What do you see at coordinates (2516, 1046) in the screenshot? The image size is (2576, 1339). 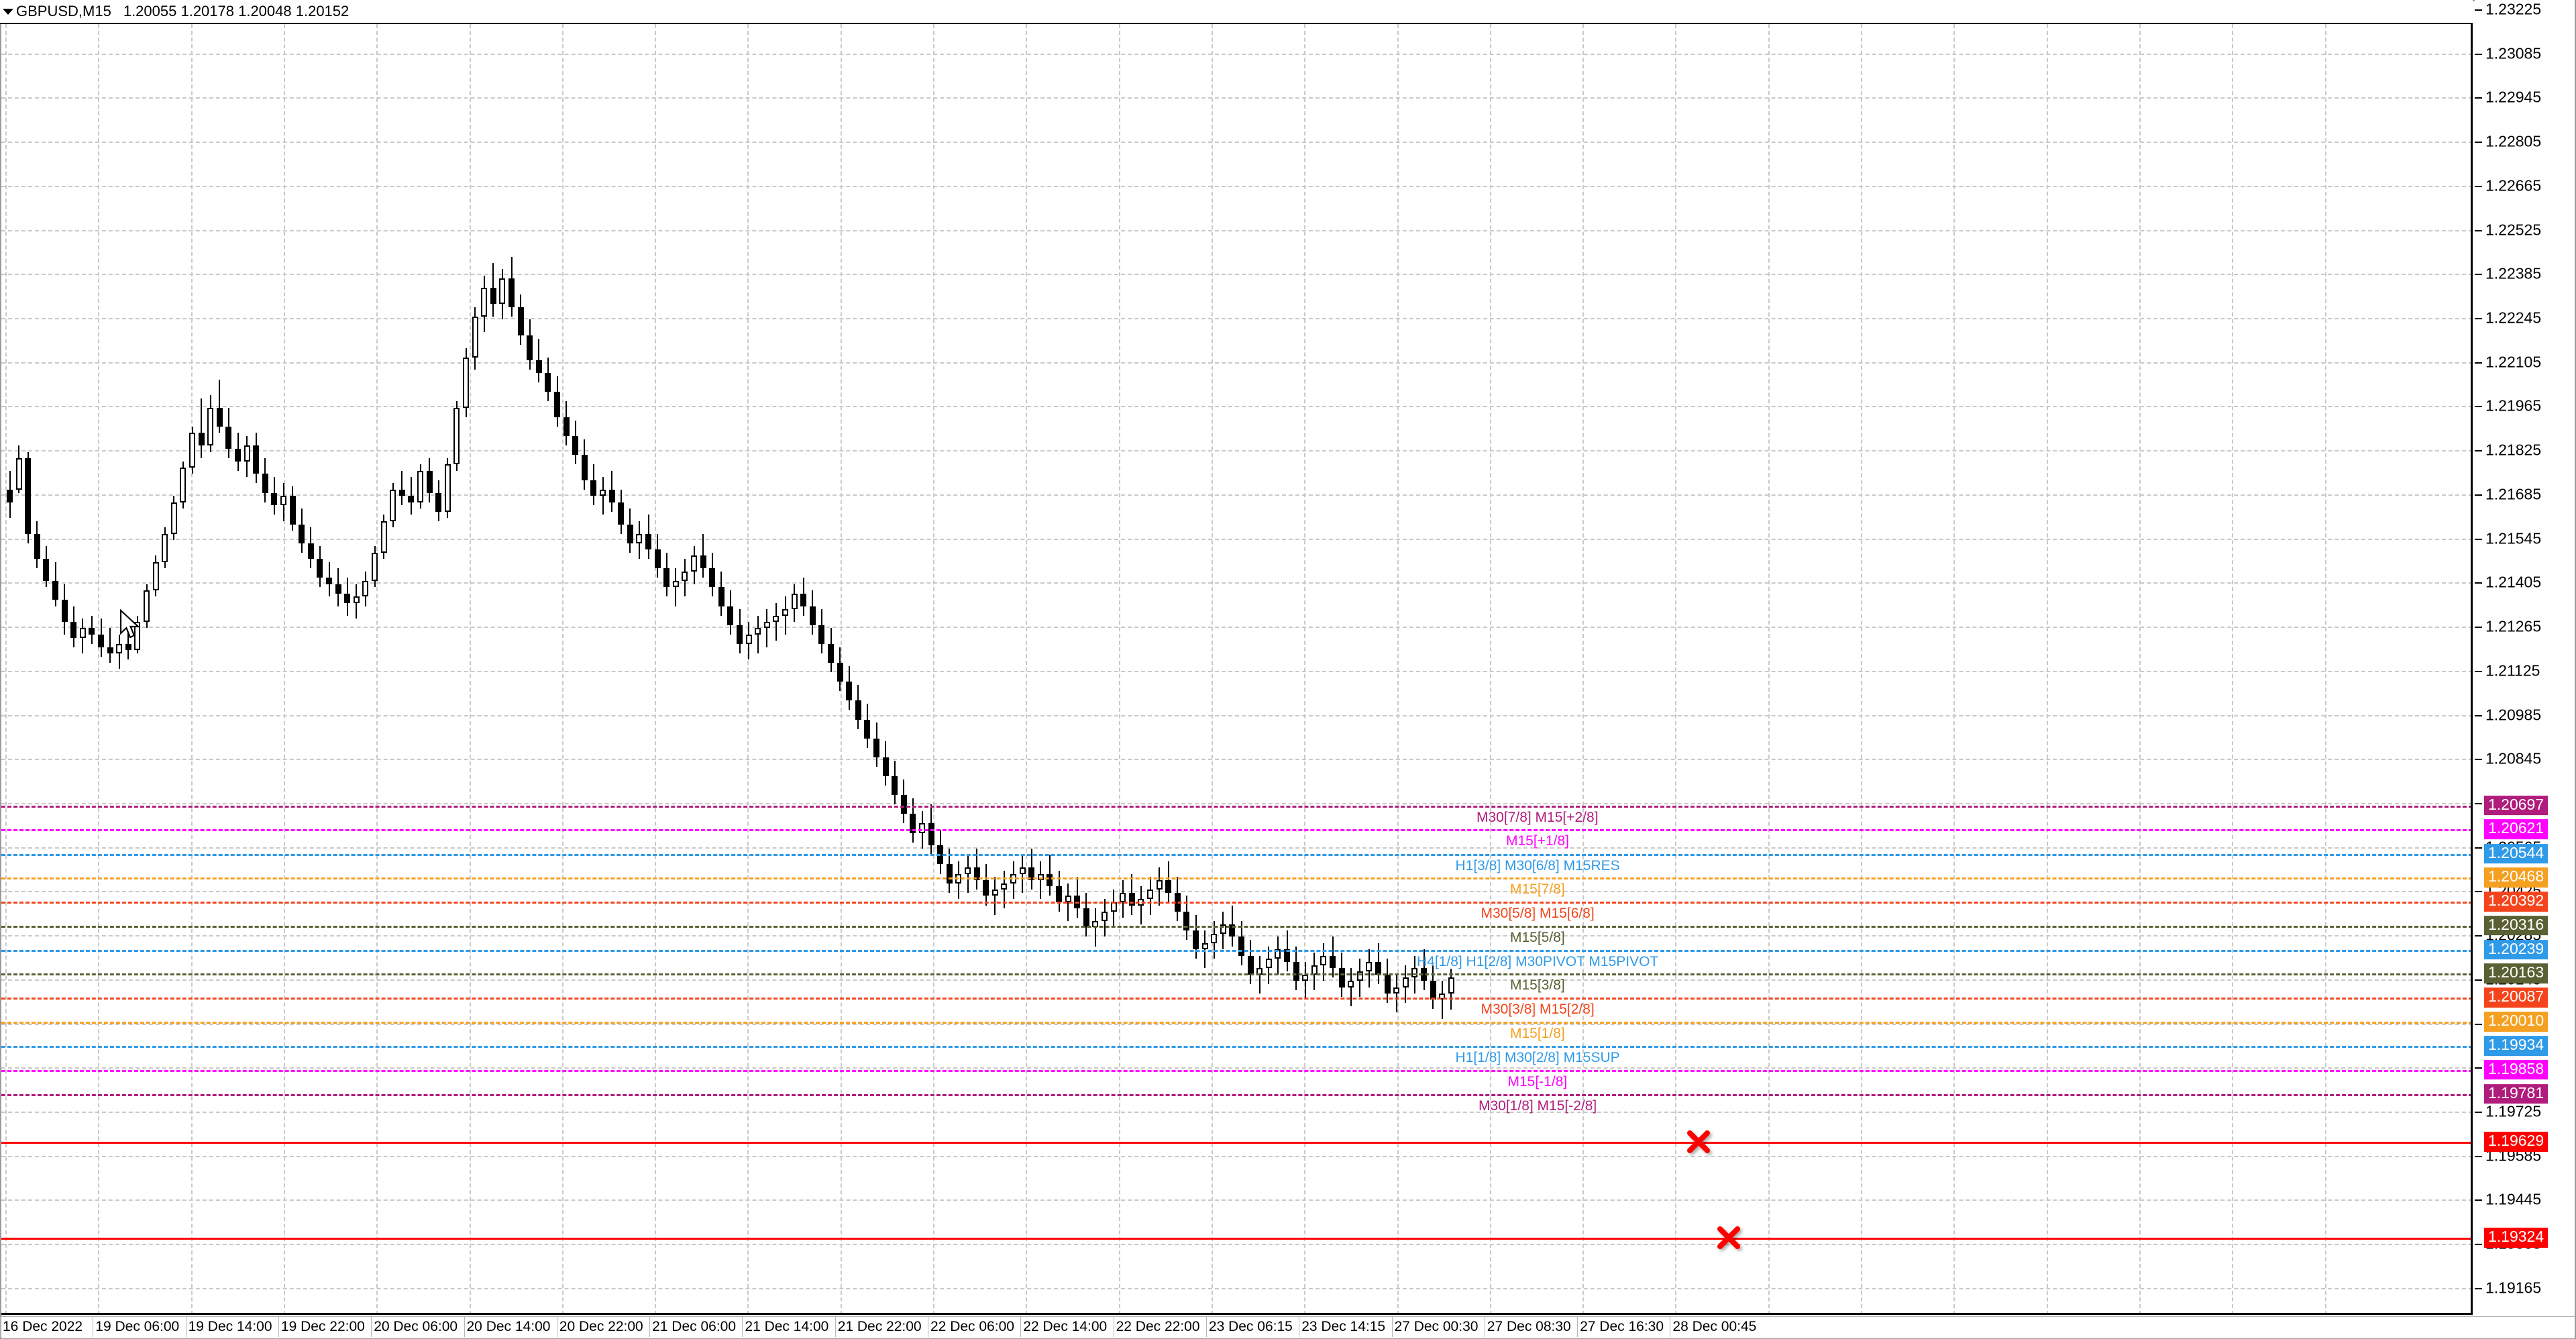 I see `price-level-badge: 1.19934` at bounding box center [2516, 1046].